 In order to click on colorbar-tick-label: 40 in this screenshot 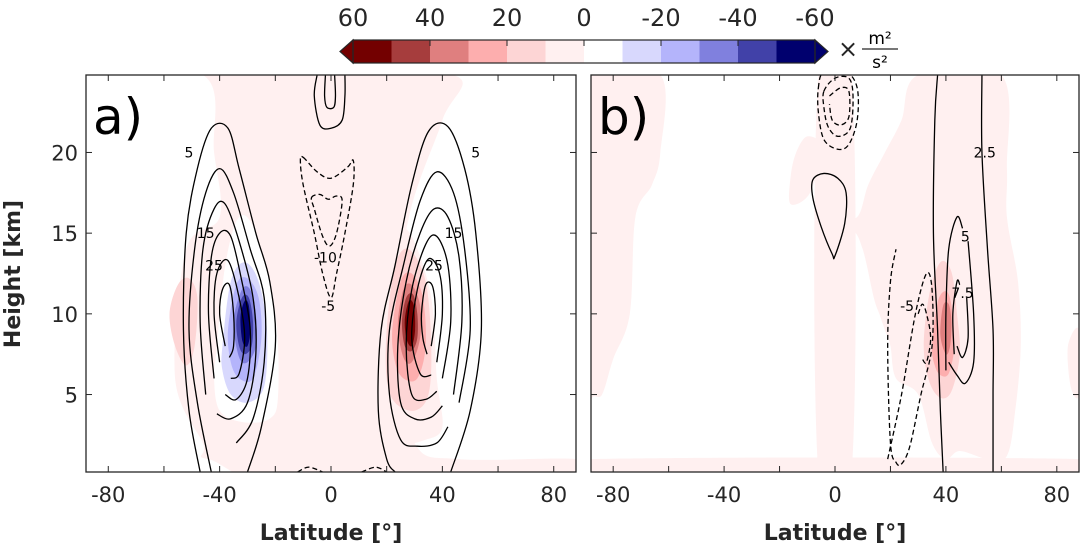, I will do `click(430, 18)`.